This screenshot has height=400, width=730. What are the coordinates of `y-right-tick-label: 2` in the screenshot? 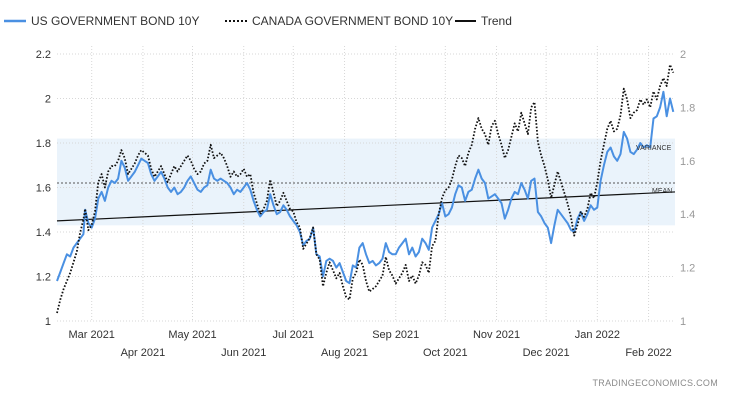 It's located at (683, 55).